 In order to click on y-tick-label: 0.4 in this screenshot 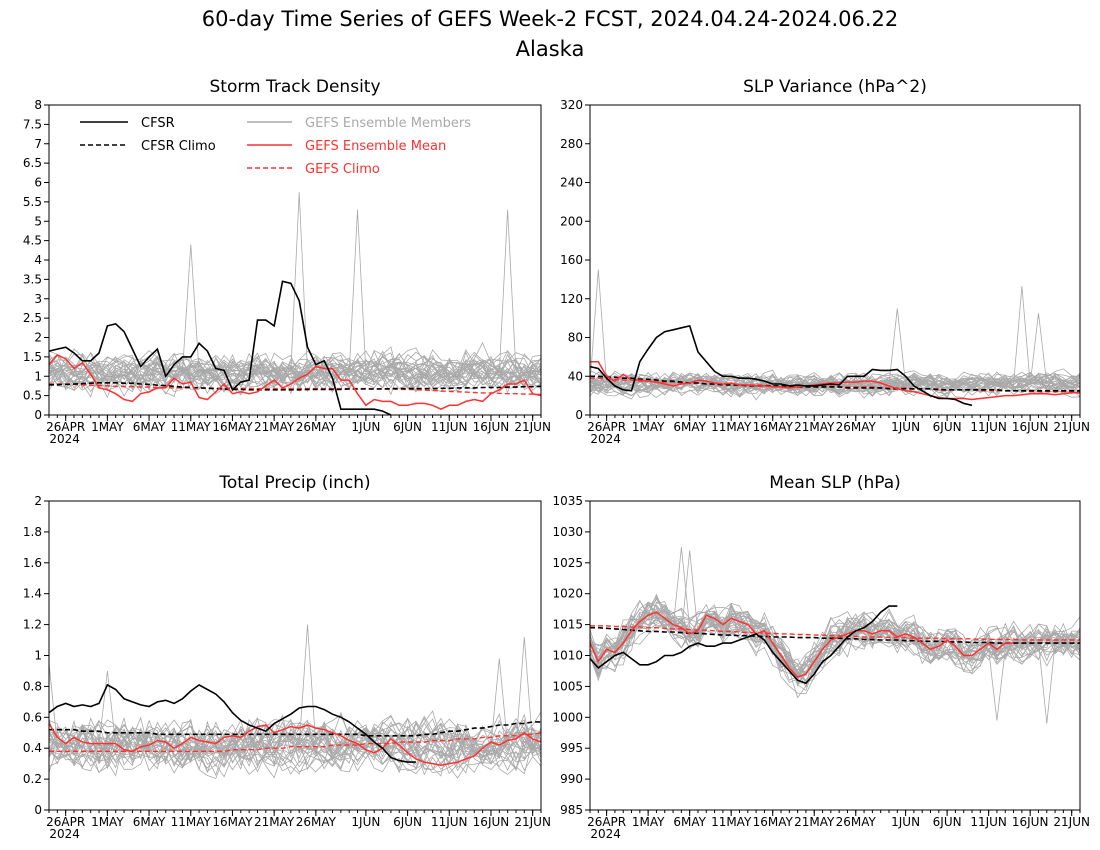, I will do `click(32, 748)`.